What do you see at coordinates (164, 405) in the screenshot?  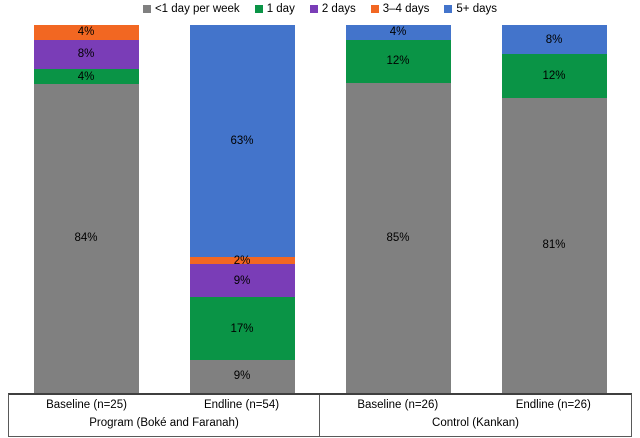 I see `category-row: Baseline (n=25) Endline (n=54)` at bounding box center [164, 405].